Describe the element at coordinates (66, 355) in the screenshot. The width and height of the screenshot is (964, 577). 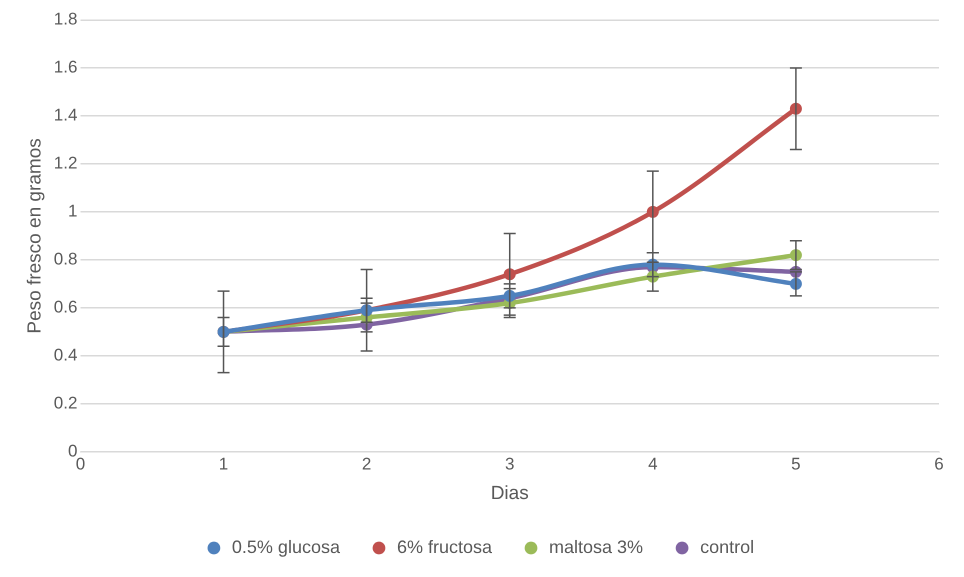
I see `y-tick-label: 0.4` at that location.